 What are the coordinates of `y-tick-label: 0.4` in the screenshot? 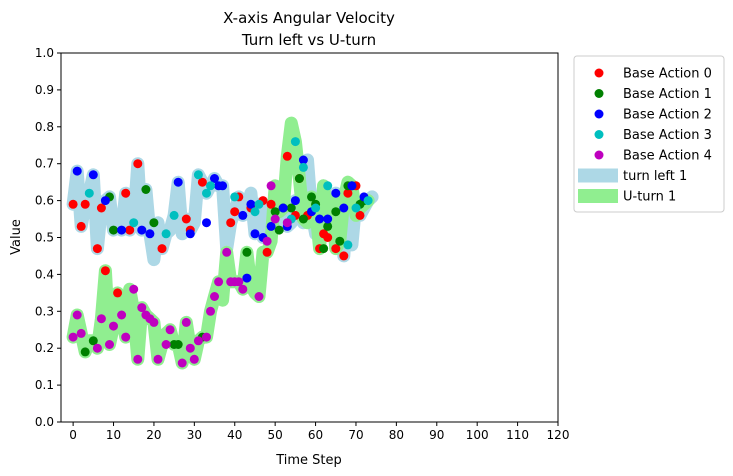 It's located at (44, 274).